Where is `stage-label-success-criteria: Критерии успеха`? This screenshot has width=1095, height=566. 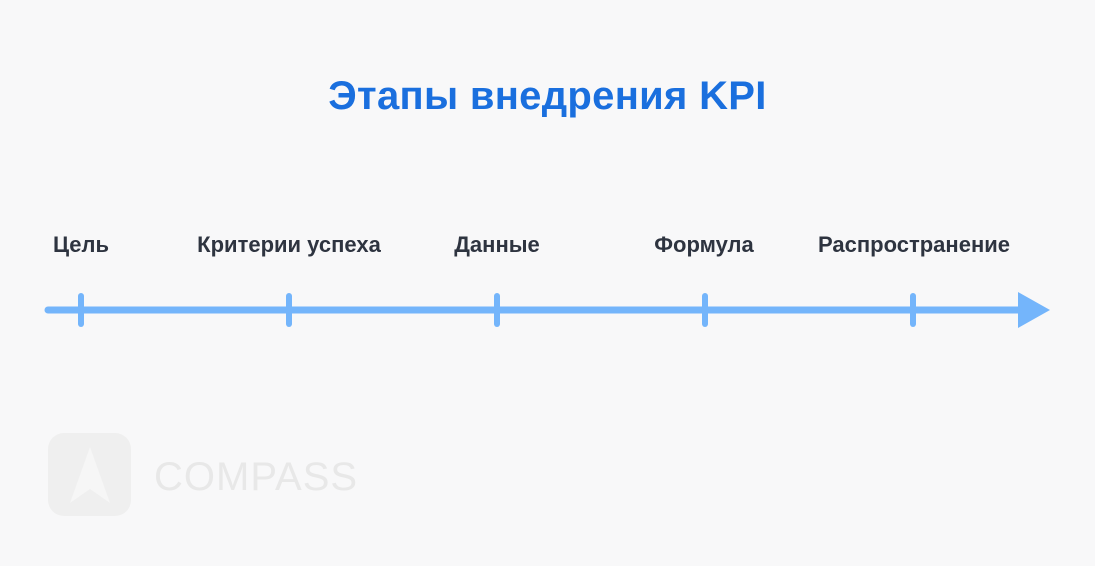 stage-label-success-criteria: Критерии успеха is located at coordinates (289, 244).